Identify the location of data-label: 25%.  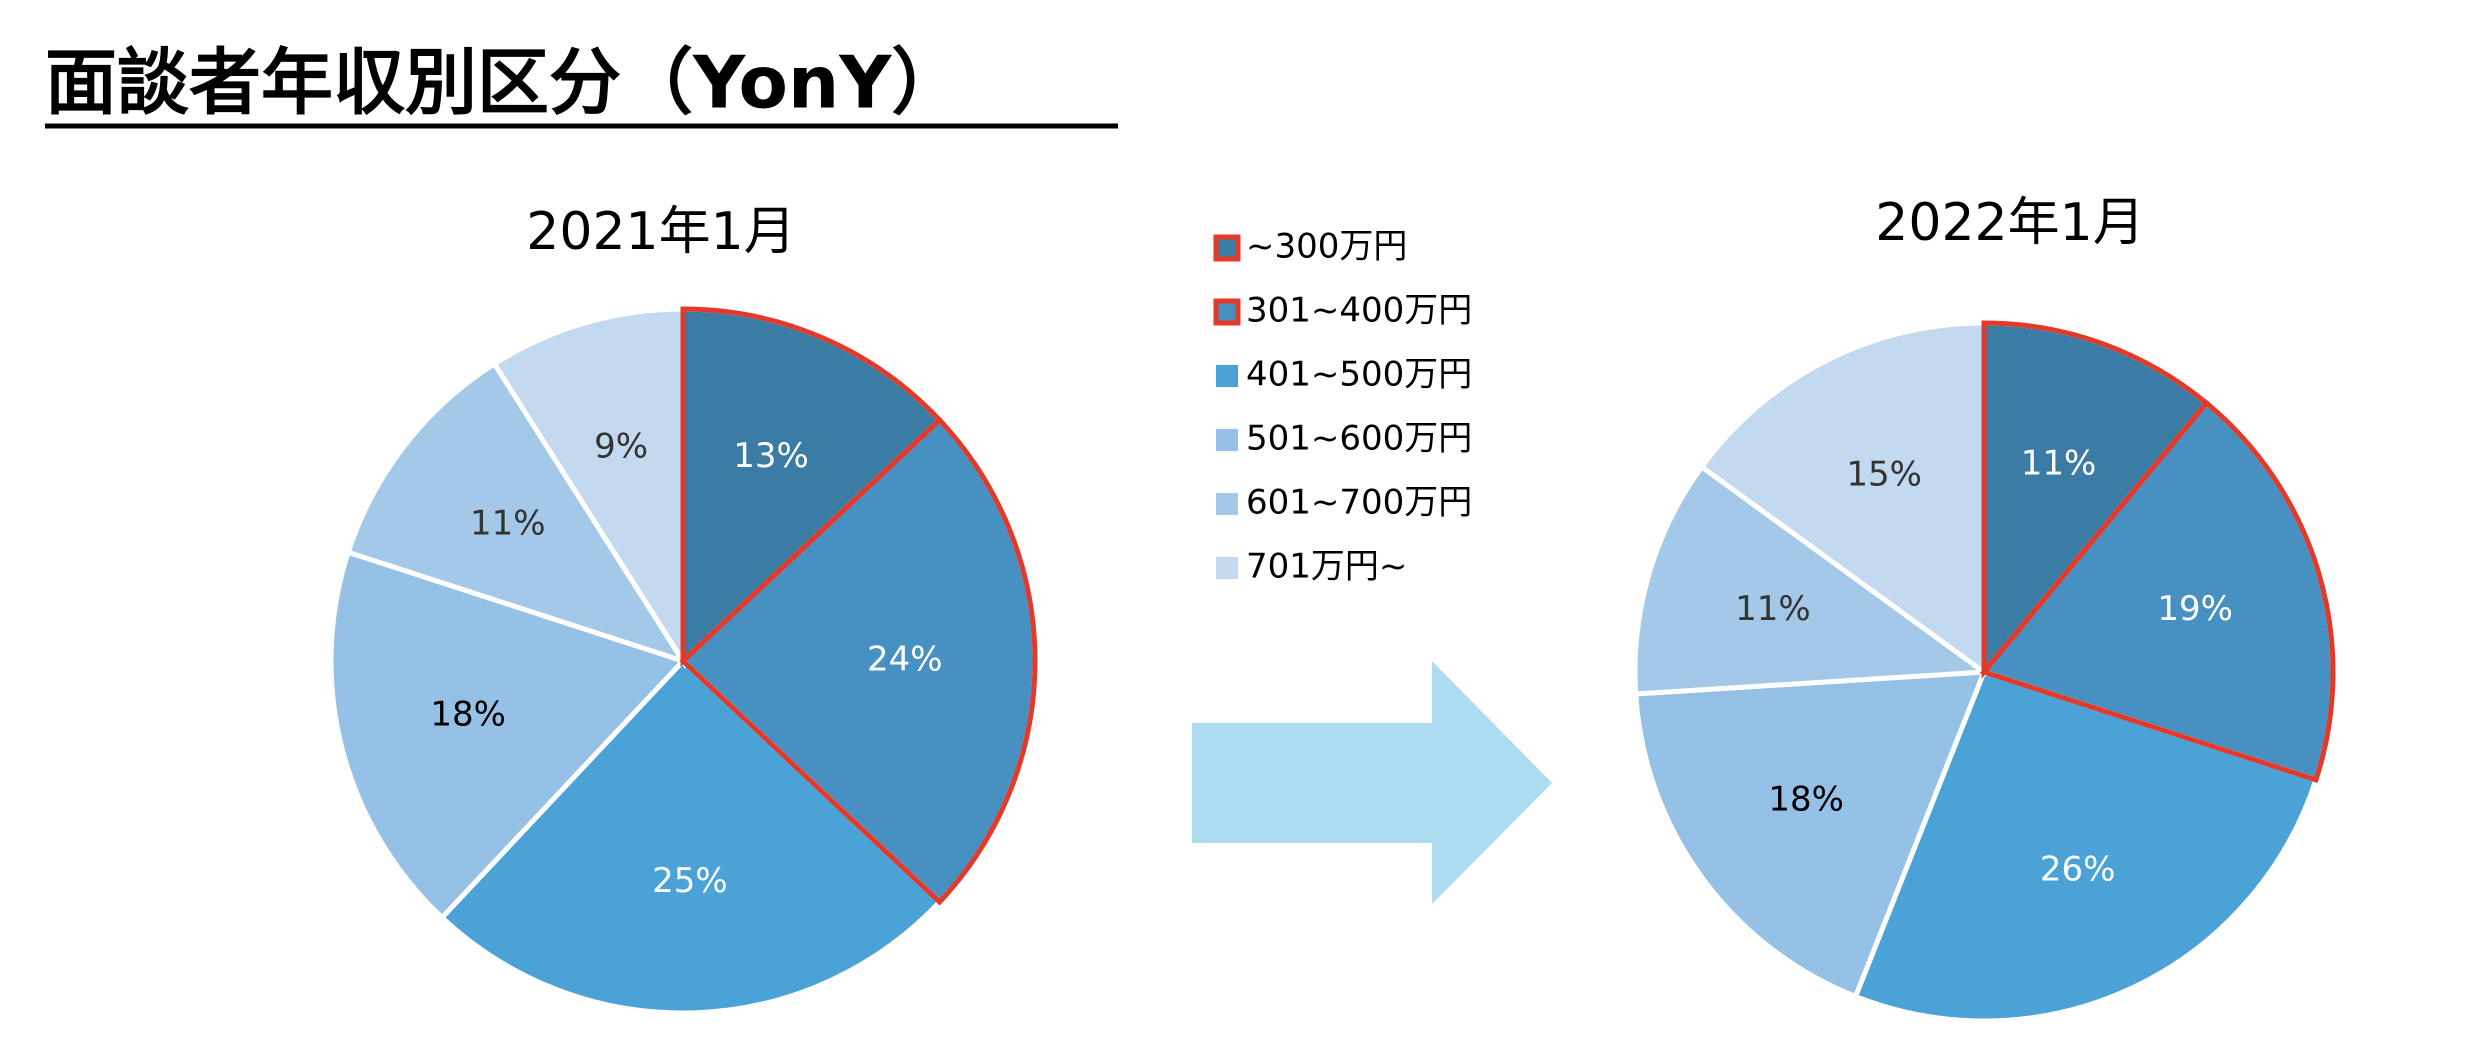
(690, 881).